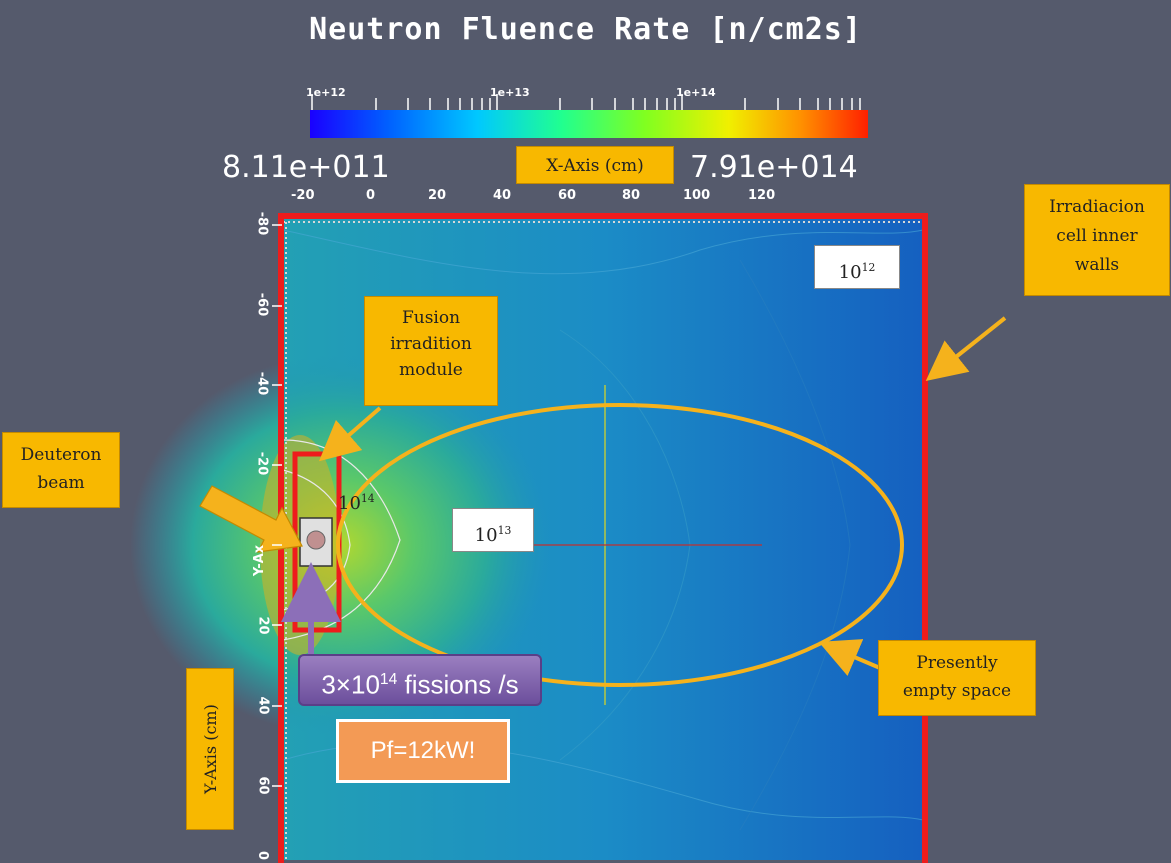 The width and height of the screenshot is (1171, 863). Describe the element at coordinates (326, 92) in the screenshot. I see `colorbar-label-1e12: 1e+12` at that location.